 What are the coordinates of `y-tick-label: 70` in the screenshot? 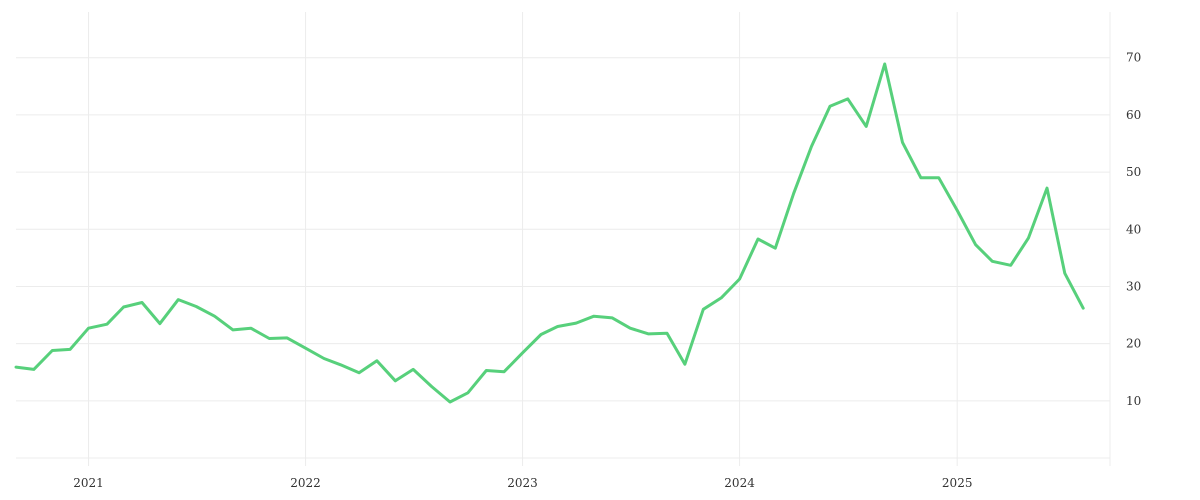 It's located at (1133, 58).